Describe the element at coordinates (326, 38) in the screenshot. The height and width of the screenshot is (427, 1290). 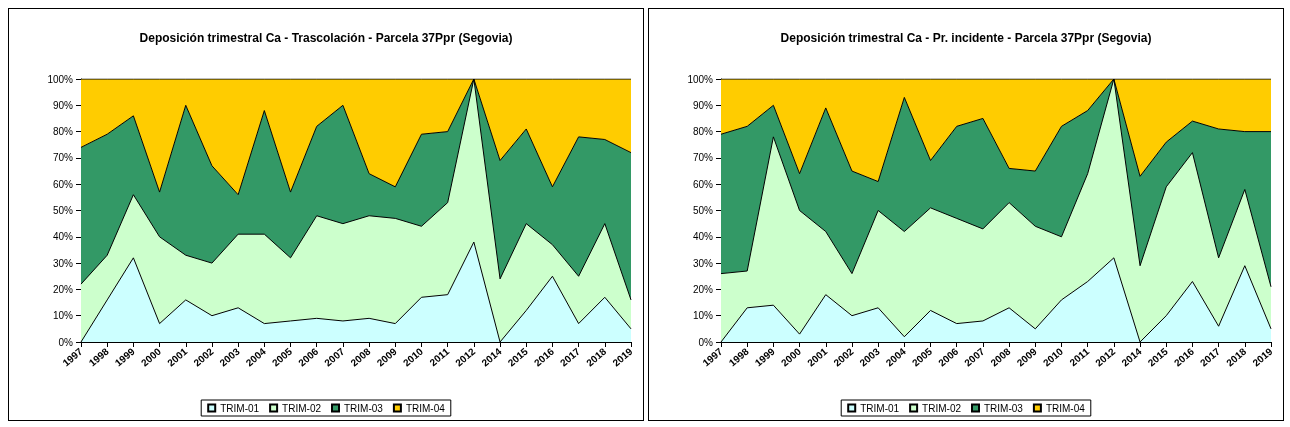
I see `chart-title: Deposición trimestral Ca - Trascolación - Parcela 37Ppr (Segovia)` at that location.